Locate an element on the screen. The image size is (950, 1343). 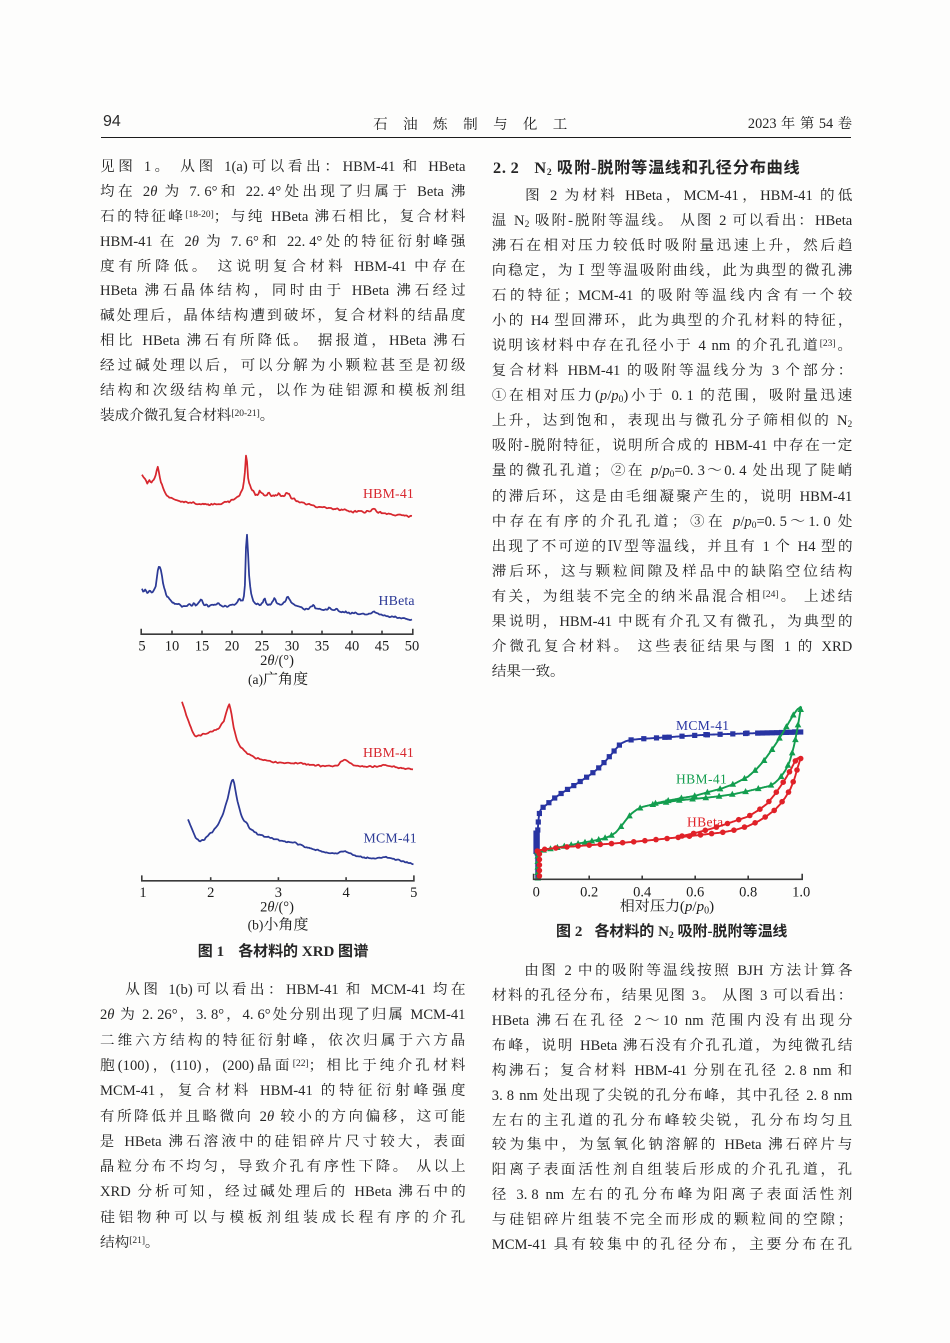
svg-text: 50 is located at coordinates (412, 645).